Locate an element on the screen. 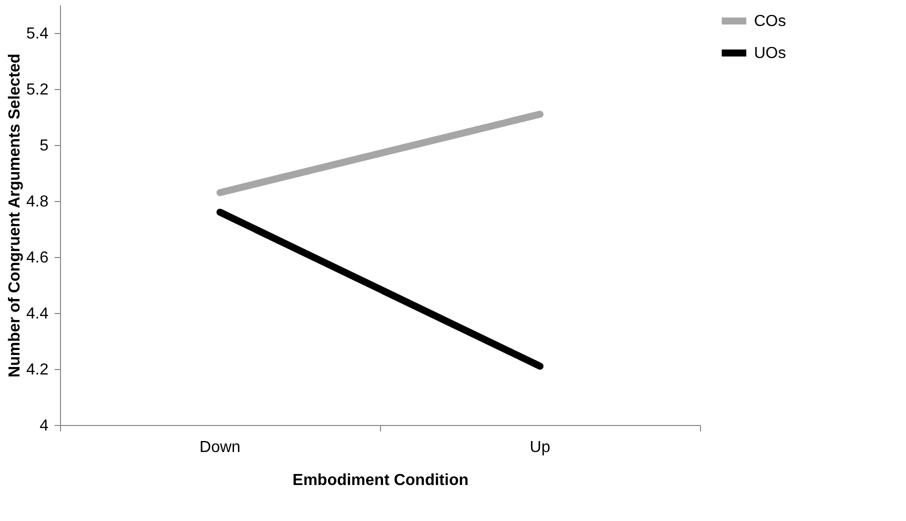 The width and height of the screenshot is (906, 521). x-tick-label: Up is located at coordinates (540, 447).